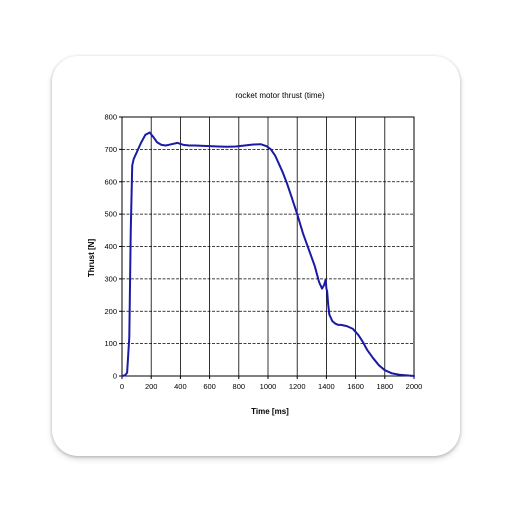 The image size is (512, 512). Describe the element at coordinates (151, 386) in the screenshot. I see `x-tick-label: 200` at that location.